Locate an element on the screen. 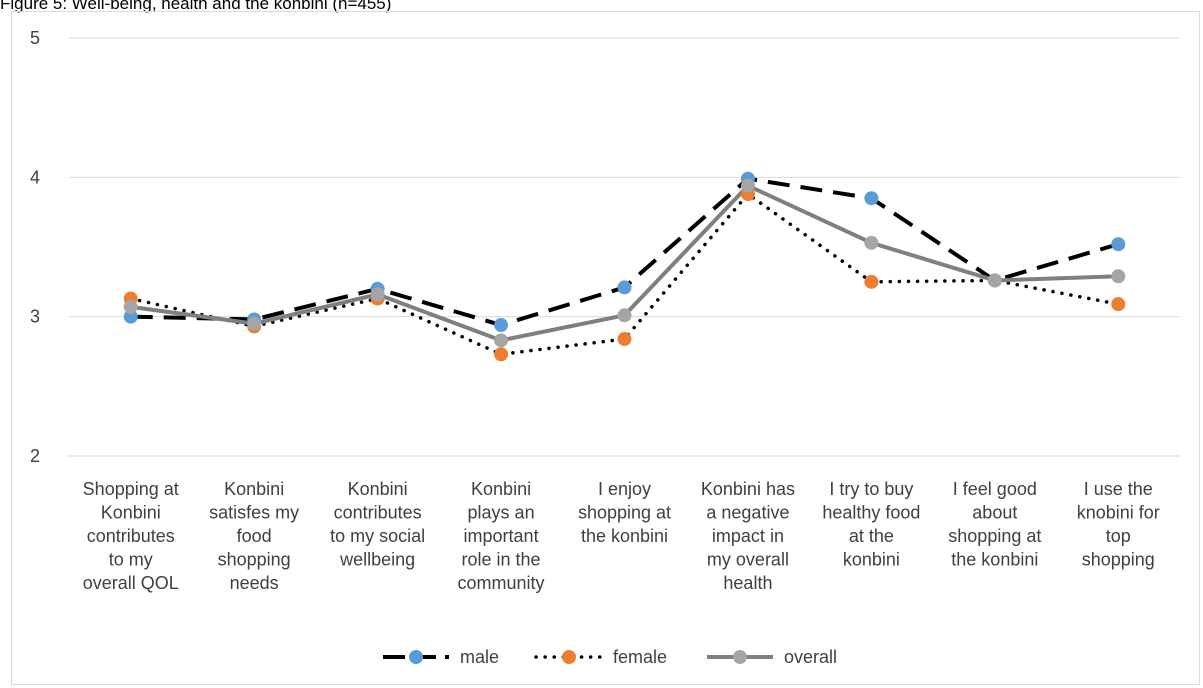 The height and width of the screenshot is (688, 1203). x-tick-label-line: overall QOL is located at coordinates (131, 583).